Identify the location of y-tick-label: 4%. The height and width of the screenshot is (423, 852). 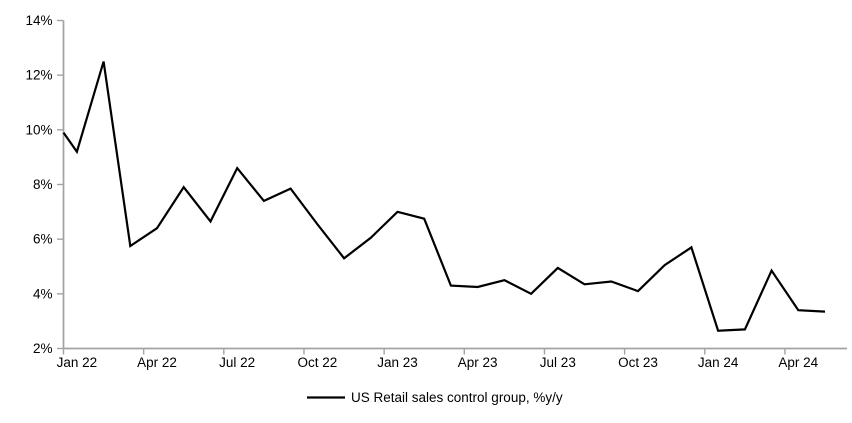
(43, 293).